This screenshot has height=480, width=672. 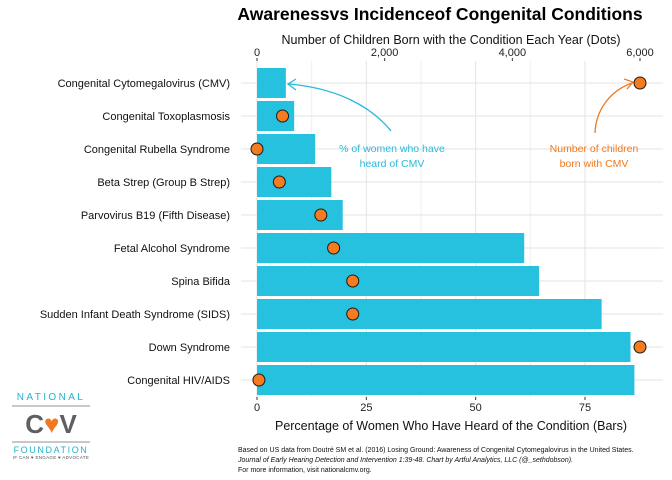 What do you see at coordinates (594, 149) in the screenshot?
I see `dots-annotation-line1: Number of children` at bounding box center [594, 149].